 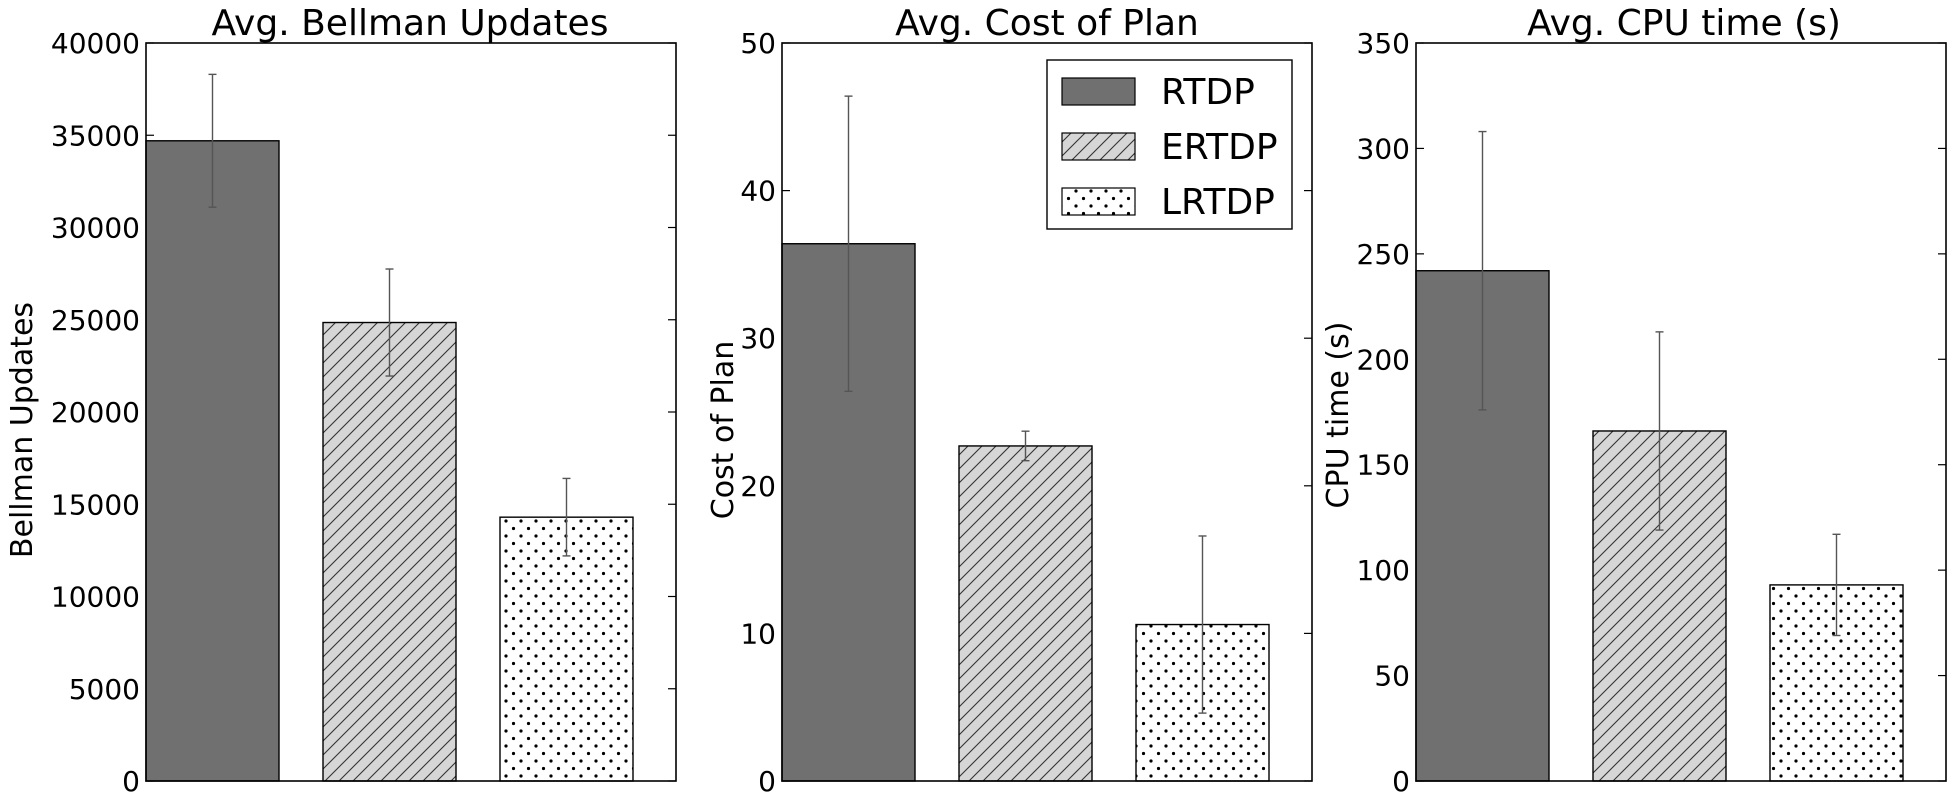 I want to click on legend-swatch-ertdp, so click(x=1098, y=146).